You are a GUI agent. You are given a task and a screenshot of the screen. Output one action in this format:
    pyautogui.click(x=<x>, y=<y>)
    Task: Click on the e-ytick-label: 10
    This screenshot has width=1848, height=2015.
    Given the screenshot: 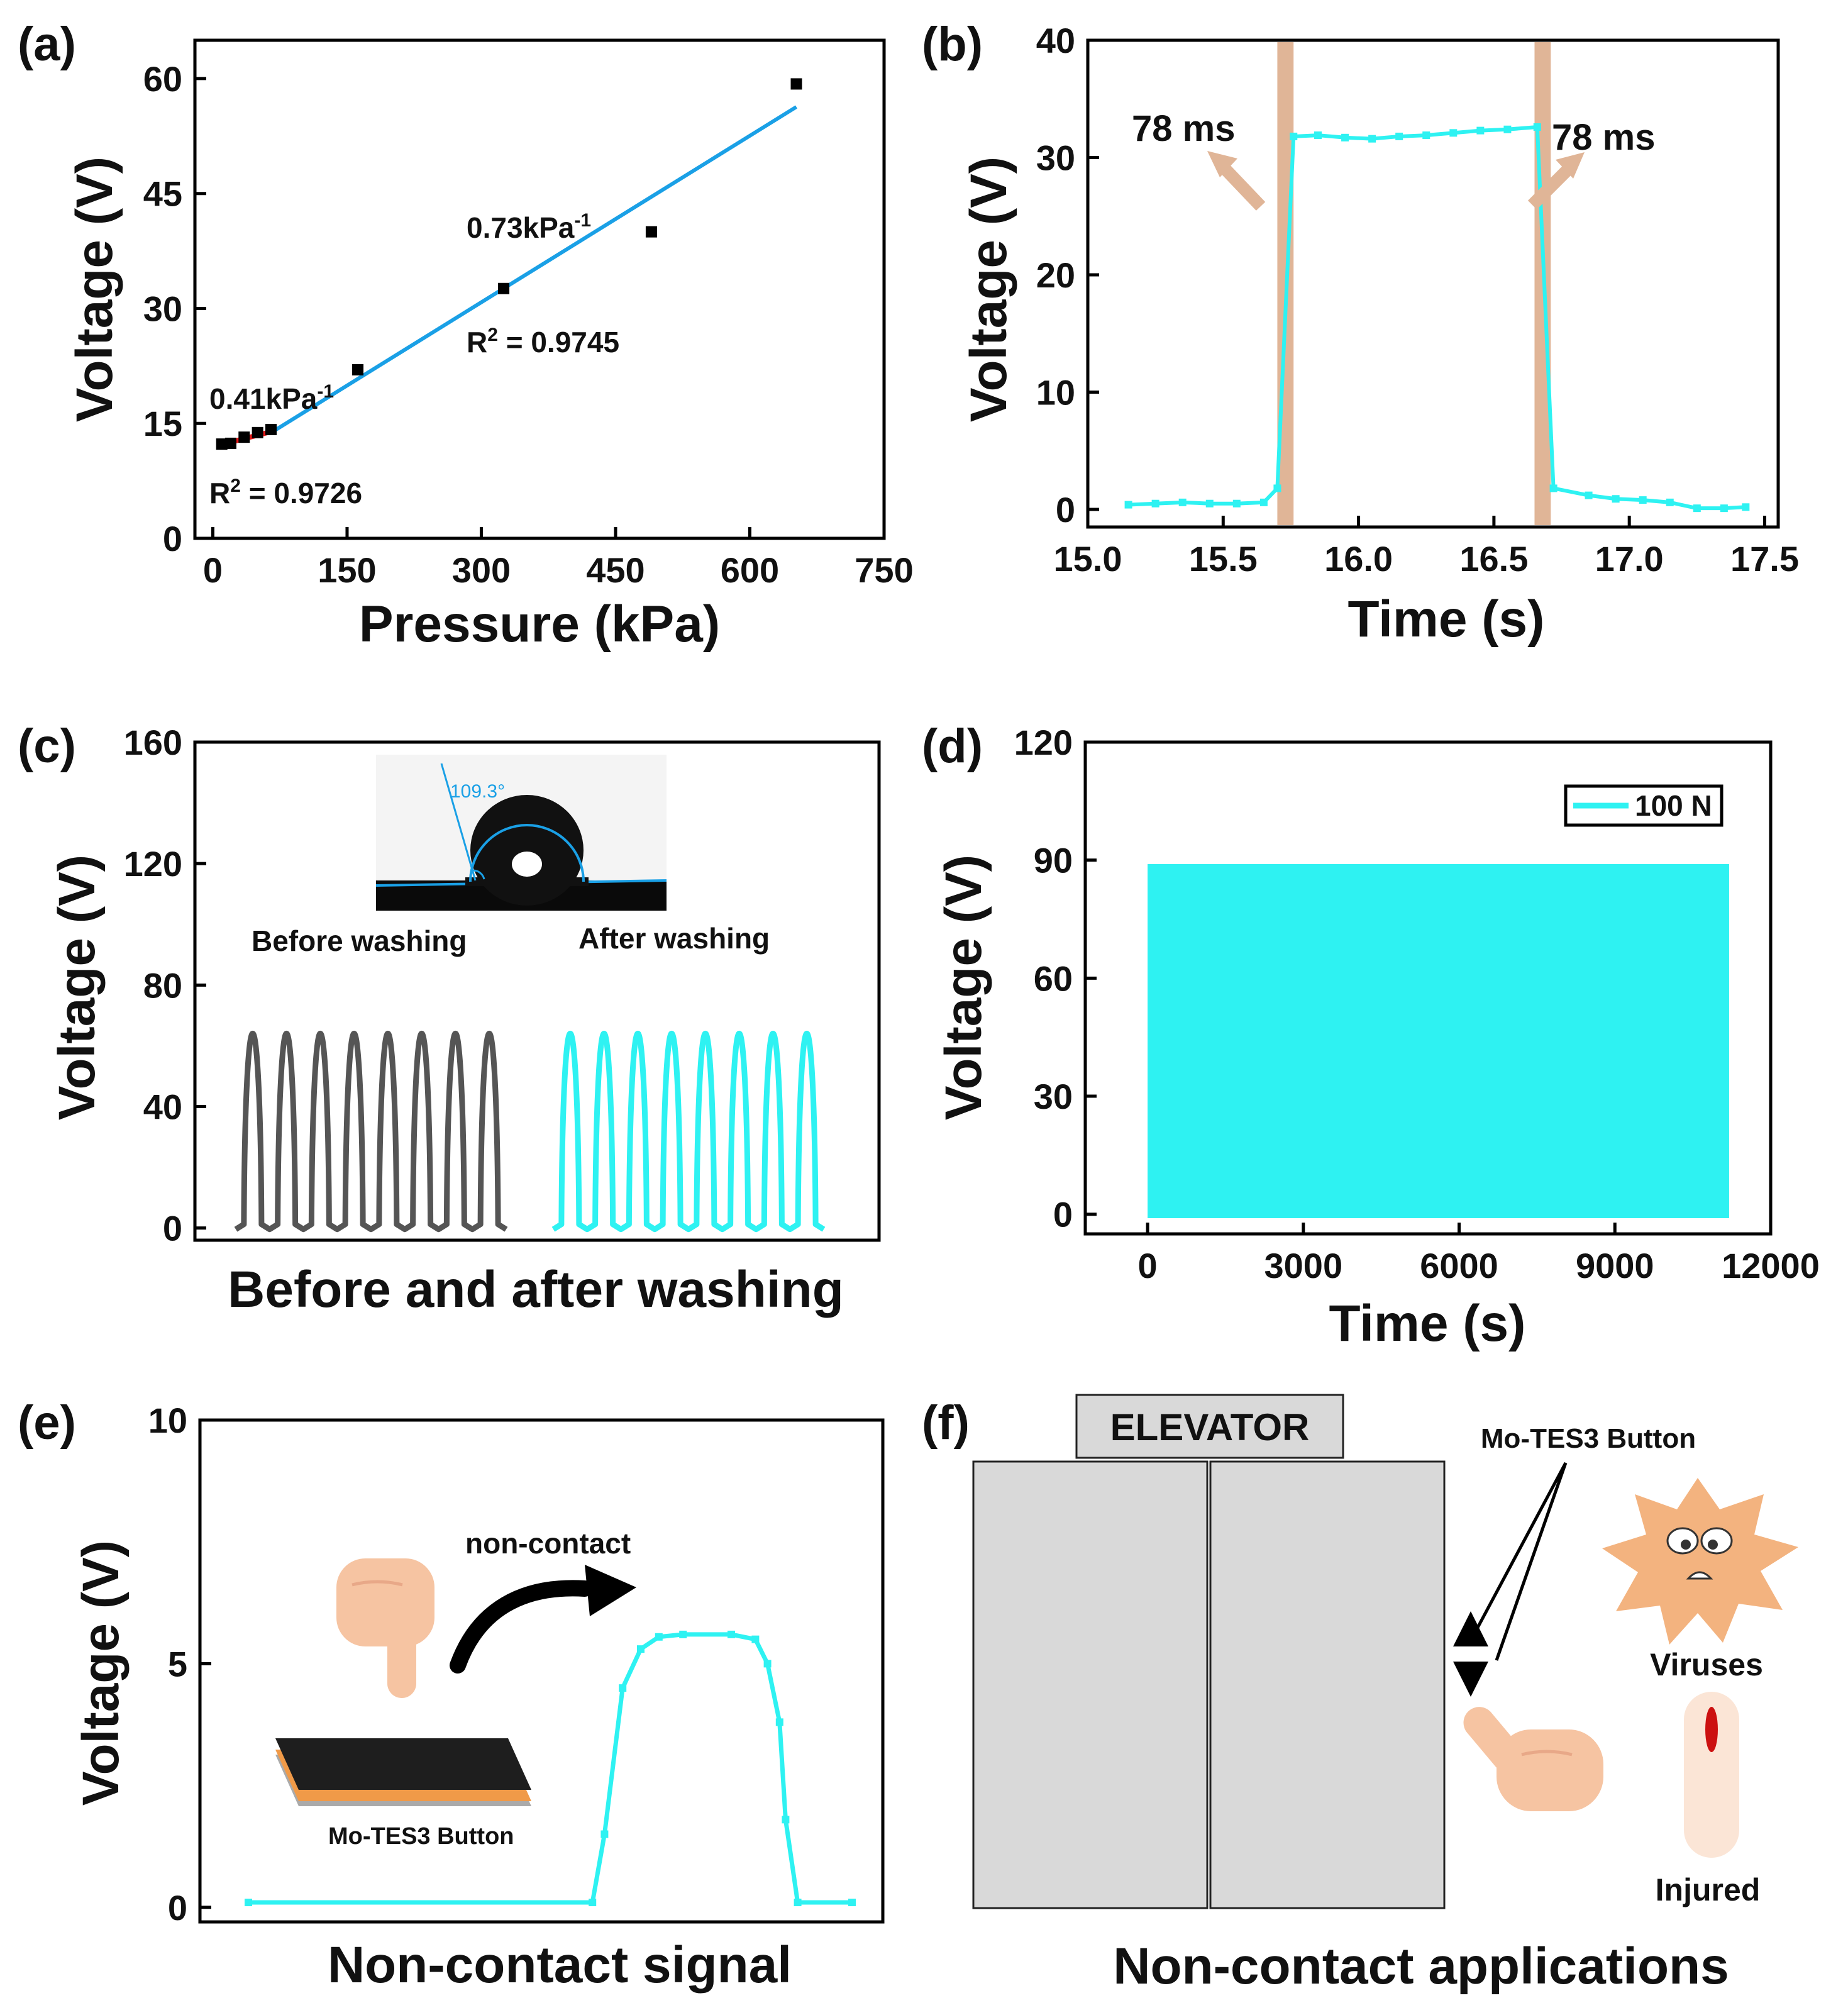 What is the action you would take?
    pyautogui.click(x=168, y=1420)
    